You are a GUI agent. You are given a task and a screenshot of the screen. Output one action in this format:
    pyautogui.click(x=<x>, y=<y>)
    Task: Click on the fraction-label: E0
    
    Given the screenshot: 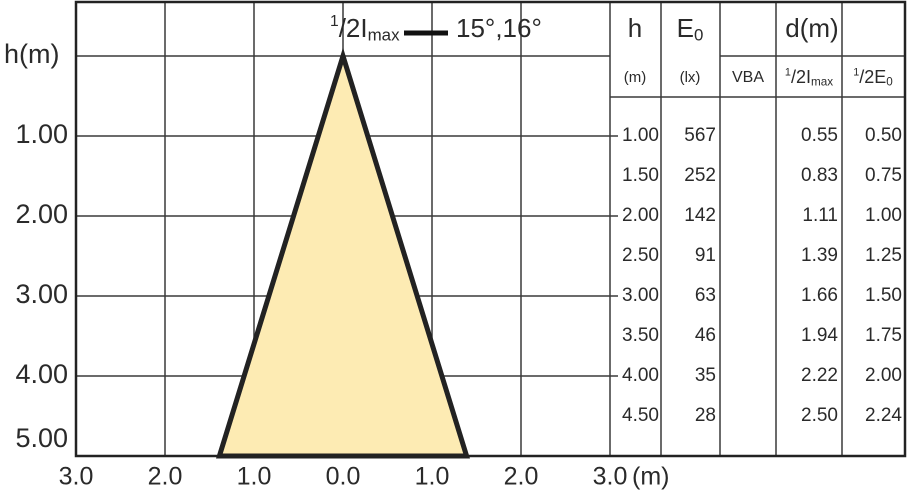 What is the action you would take?
    pyautogui.click(x=690, y=29)
    